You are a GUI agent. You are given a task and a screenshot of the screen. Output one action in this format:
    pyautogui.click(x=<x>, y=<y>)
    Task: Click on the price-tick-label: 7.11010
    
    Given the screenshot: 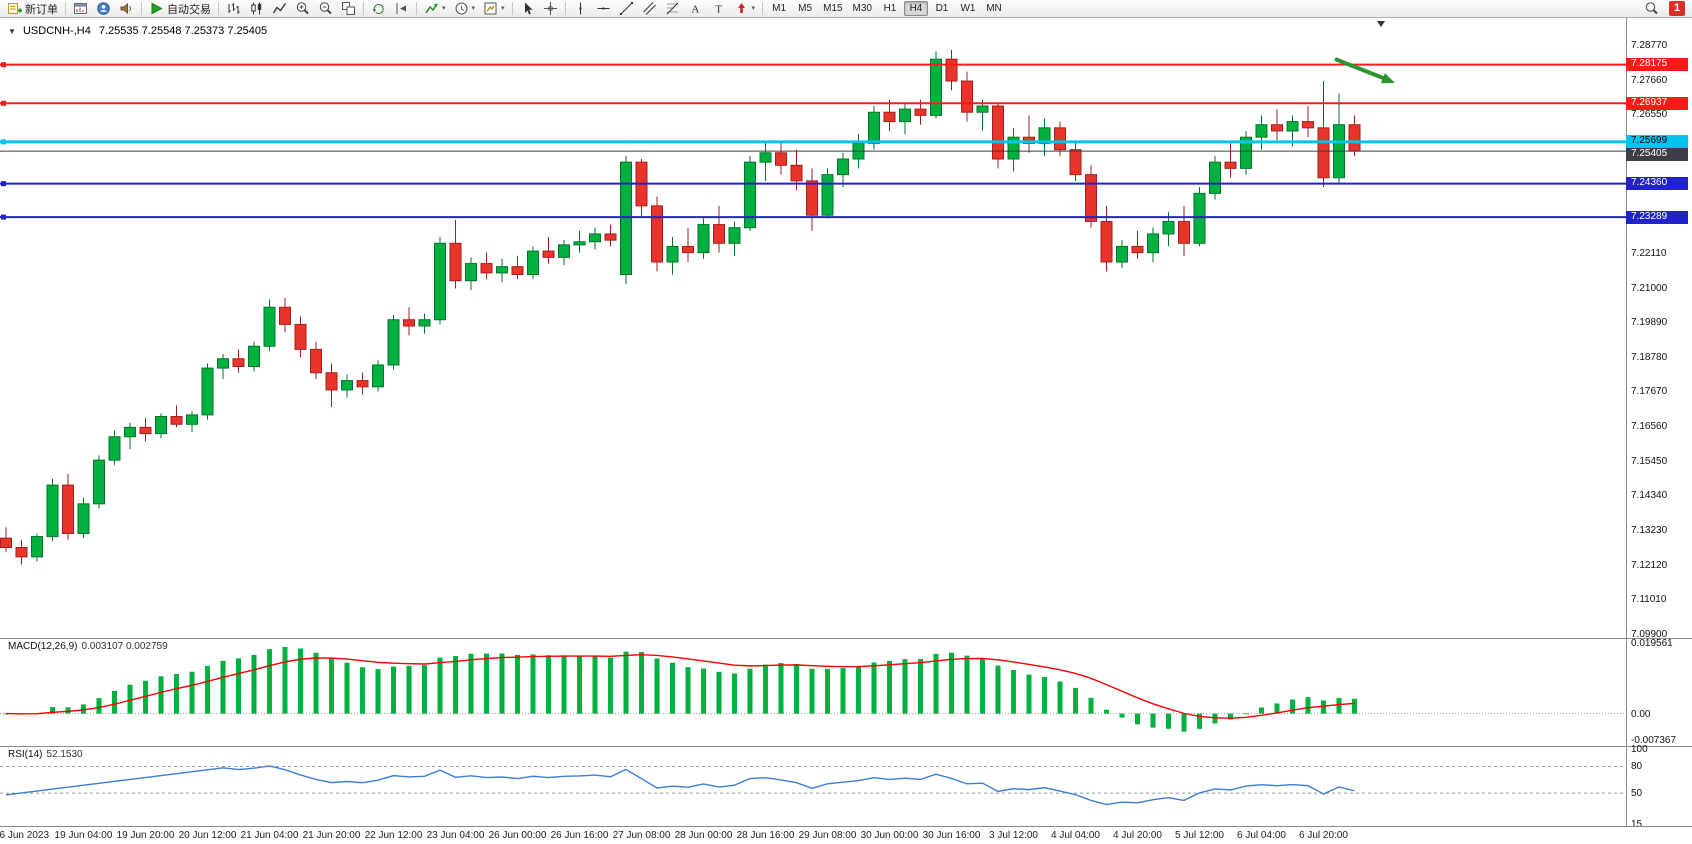 What is the action you would take?
    pyautogui.click(x=1649, y=600)
    